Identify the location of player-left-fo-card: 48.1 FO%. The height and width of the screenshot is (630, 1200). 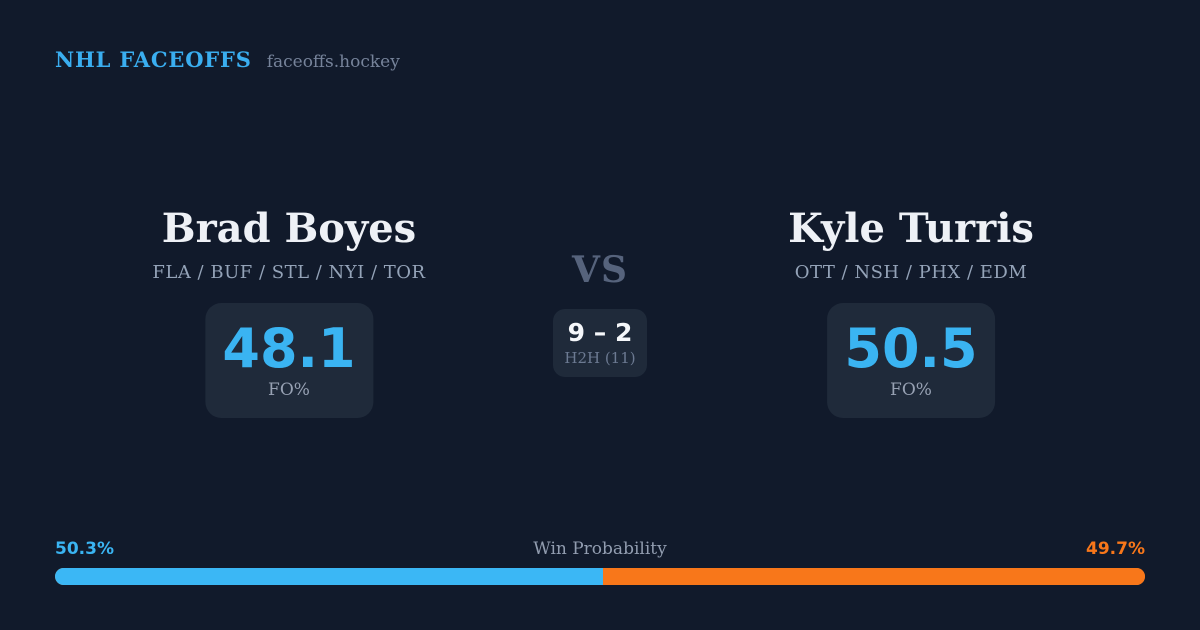
(289, 360).